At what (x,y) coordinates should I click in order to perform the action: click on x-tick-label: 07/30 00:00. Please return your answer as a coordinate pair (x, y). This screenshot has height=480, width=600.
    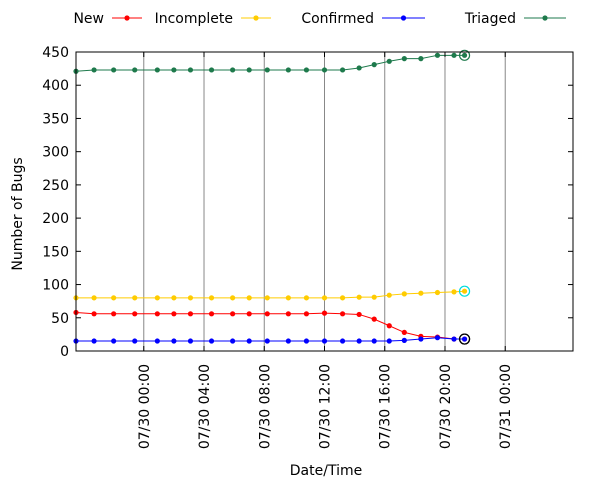
    Looking at the image, I should click on (145, 406).